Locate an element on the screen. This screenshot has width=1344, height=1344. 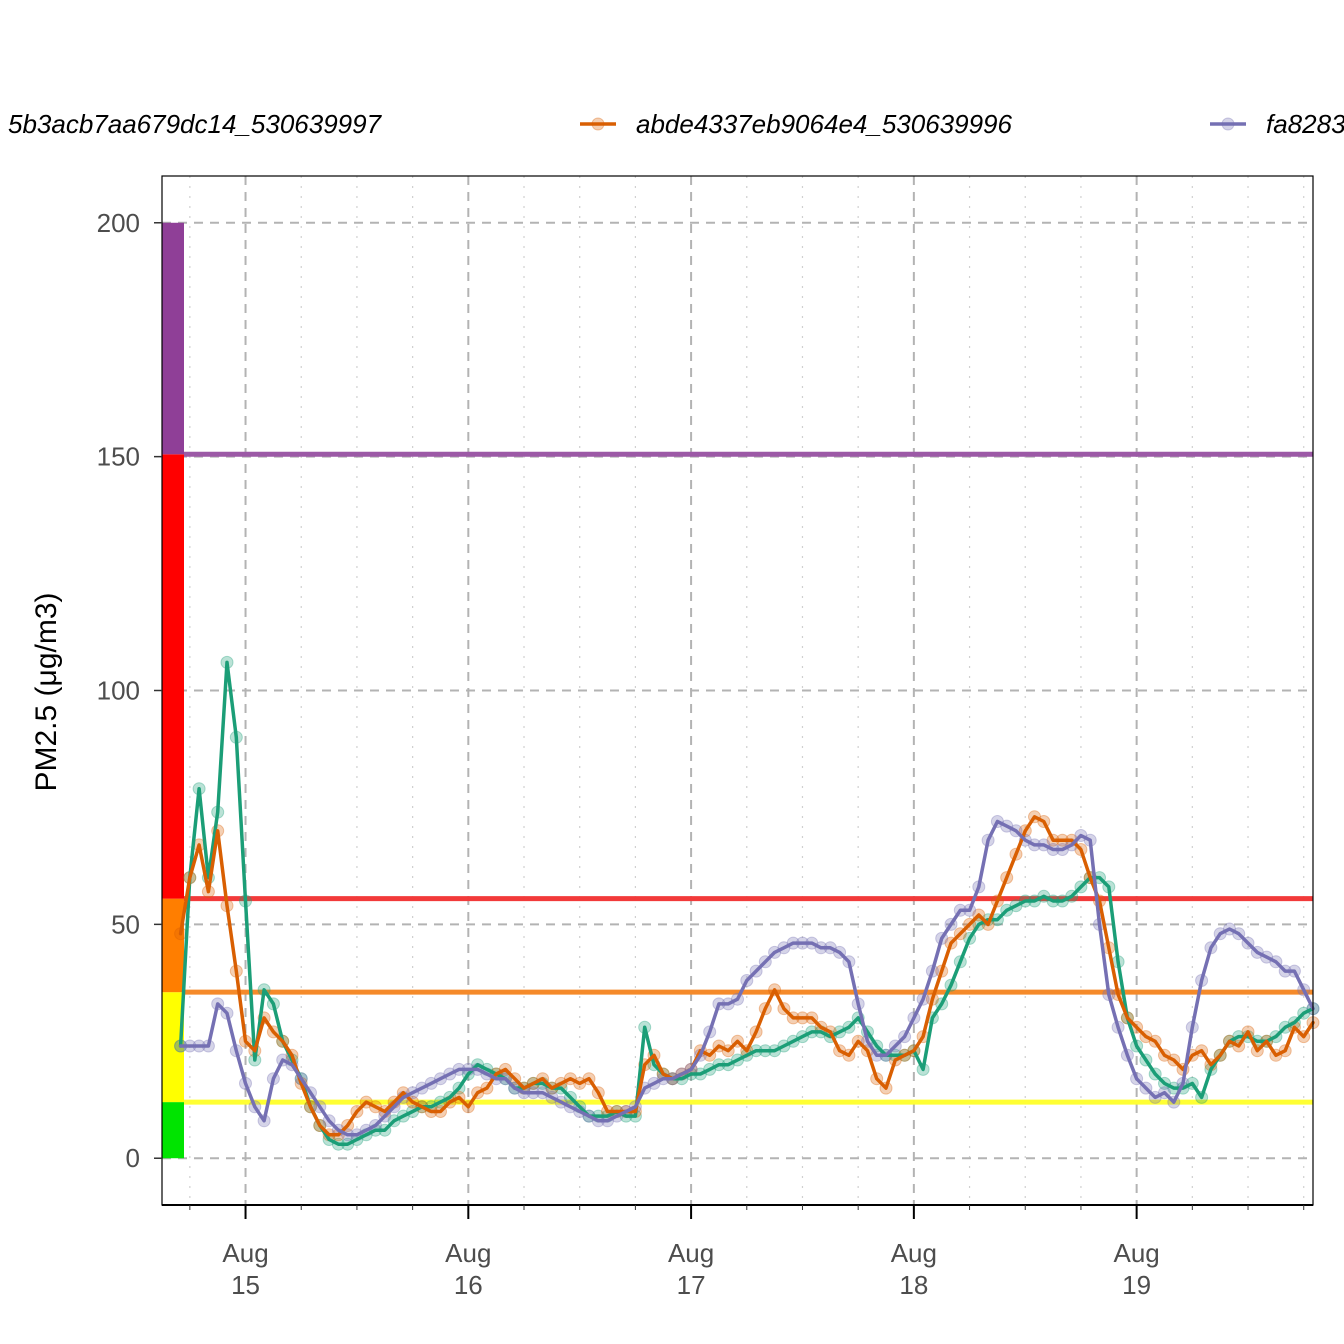
x-tick-label-day: 18 is located at coordinates (913, 1285).